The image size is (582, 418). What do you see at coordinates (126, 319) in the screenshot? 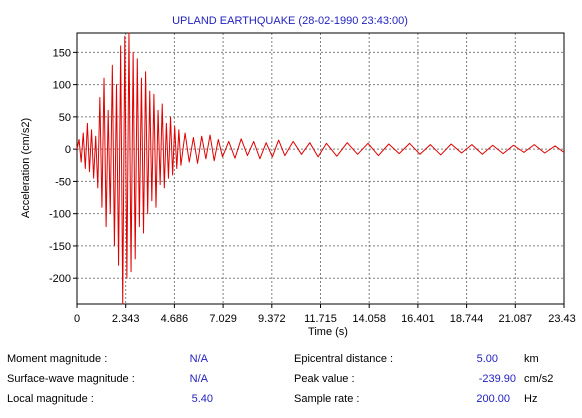
I see `x-tick-label: 2.343` at bounding box center [126, 319].